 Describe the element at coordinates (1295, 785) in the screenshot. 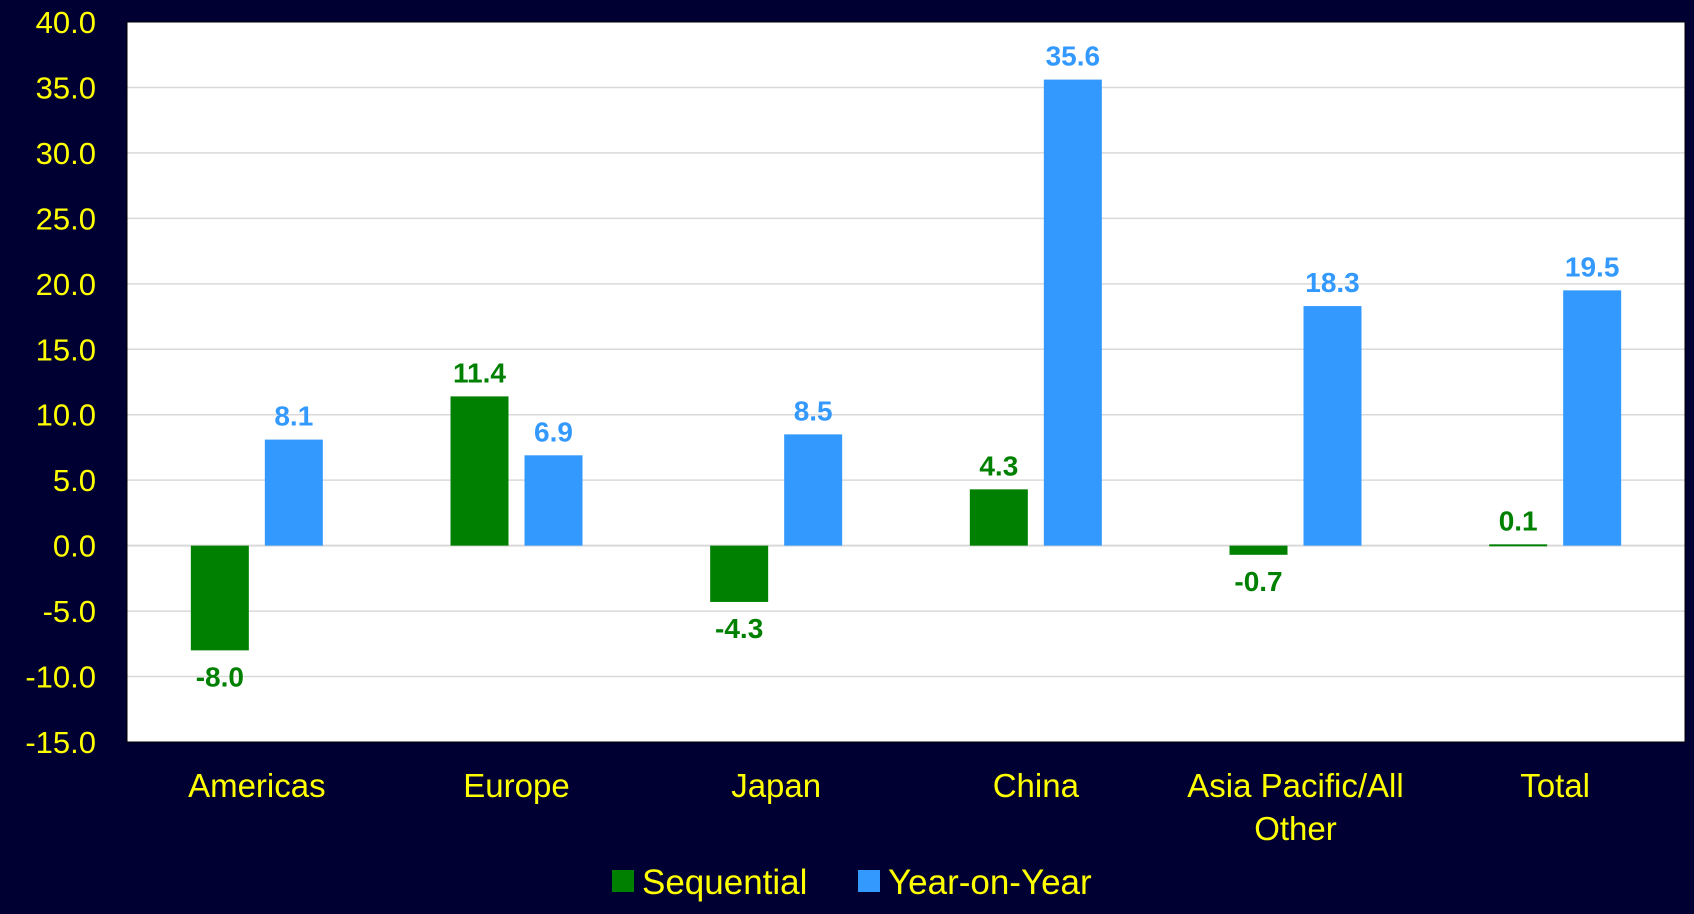

I see `x-category-label: Asia Pacific/All` at that location.